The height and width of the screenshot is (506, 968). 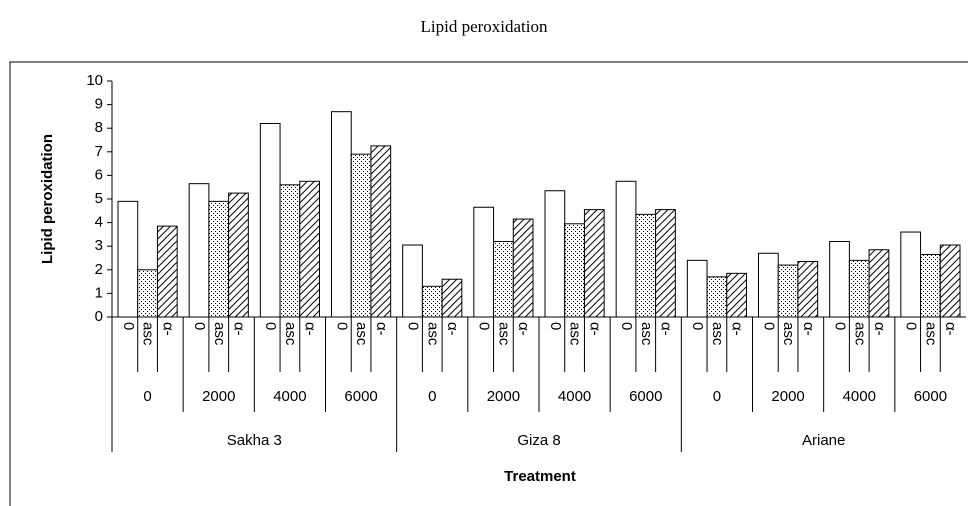 What do you see at coordinates (99, 104) in the screenshot?
I see `y-tick-label: 9` at bounding box center [99, 104].